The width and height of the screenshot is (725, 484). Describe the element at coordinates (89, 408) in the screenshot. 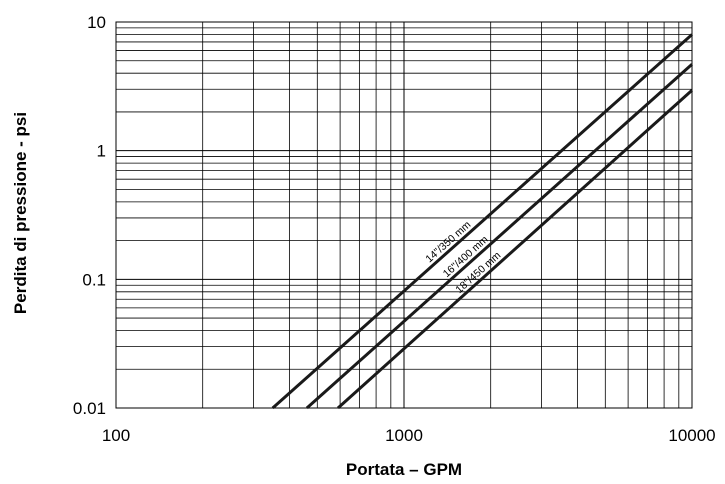

I see `y-tick-label: 0.01` at that location.